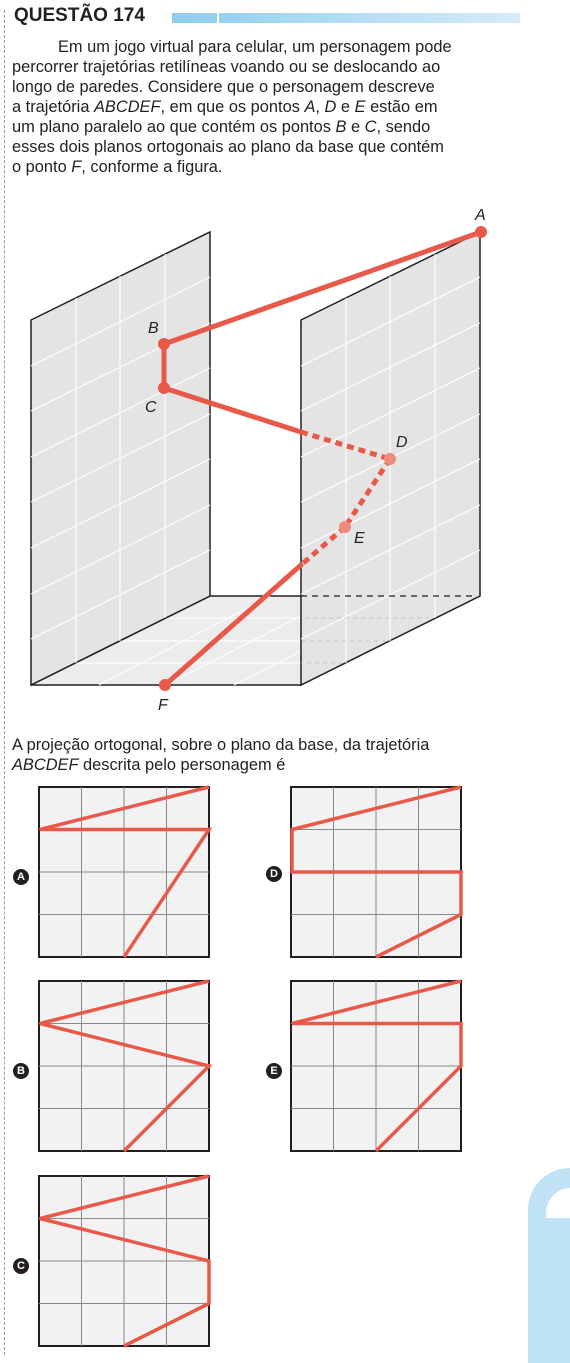 This screenshot has width=570, height=1363. What do you see at coordinates (323, 546) in the screenshot?
I see `segment-EF-hidden` at bounding box center [323, 546].